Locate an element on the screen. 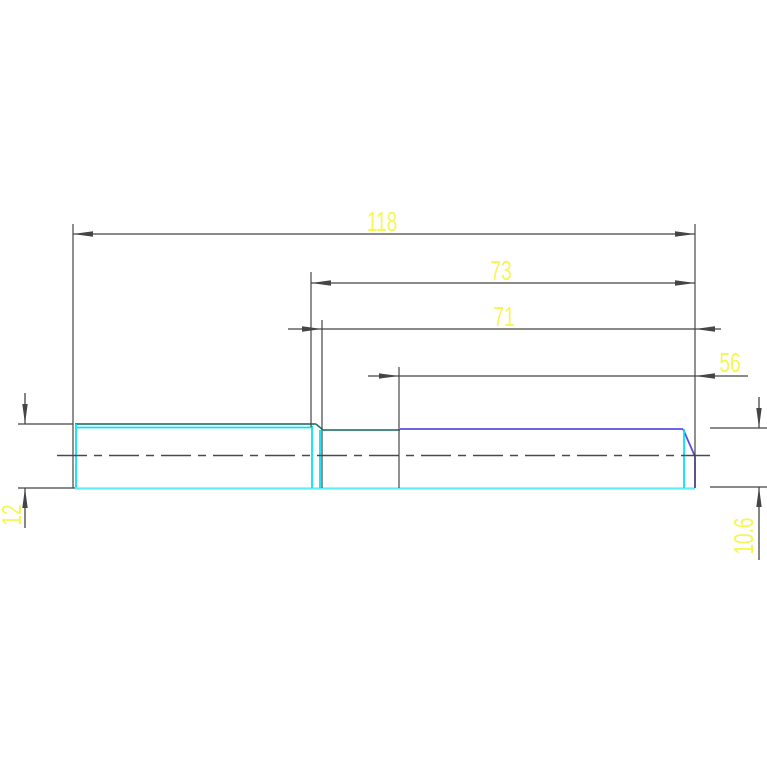 The height and width of the screenshot is (767, 767). arrowhead-10-6-bottom is located at coordinates (759, 497).